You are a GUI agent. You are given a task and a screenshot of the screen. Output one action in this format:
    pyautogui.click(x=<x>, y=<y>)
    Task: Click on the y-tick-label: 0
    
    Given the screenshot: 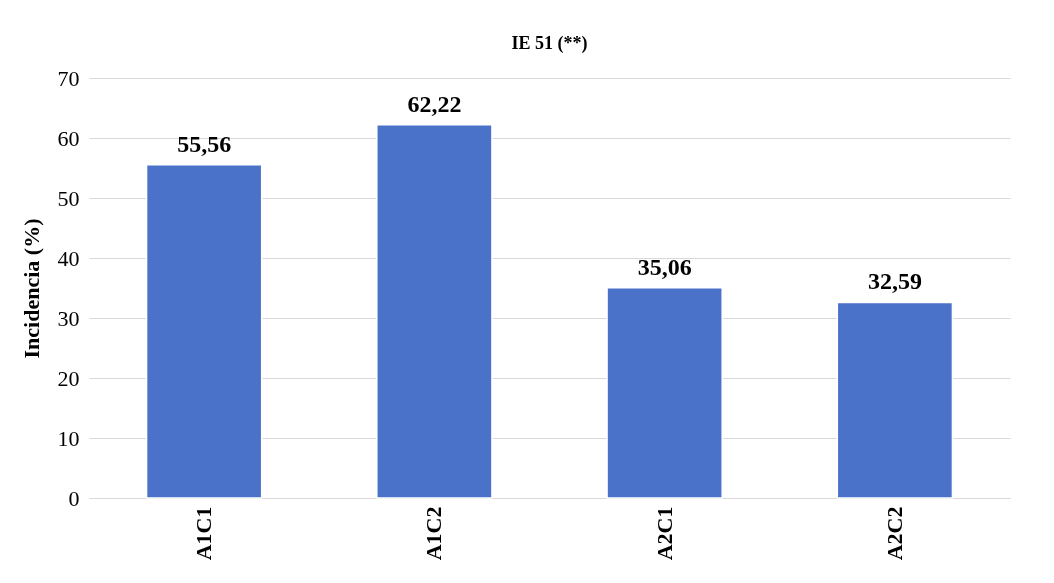 What is the action you would take?
    pyautogui.click(x=74, y=498)
    